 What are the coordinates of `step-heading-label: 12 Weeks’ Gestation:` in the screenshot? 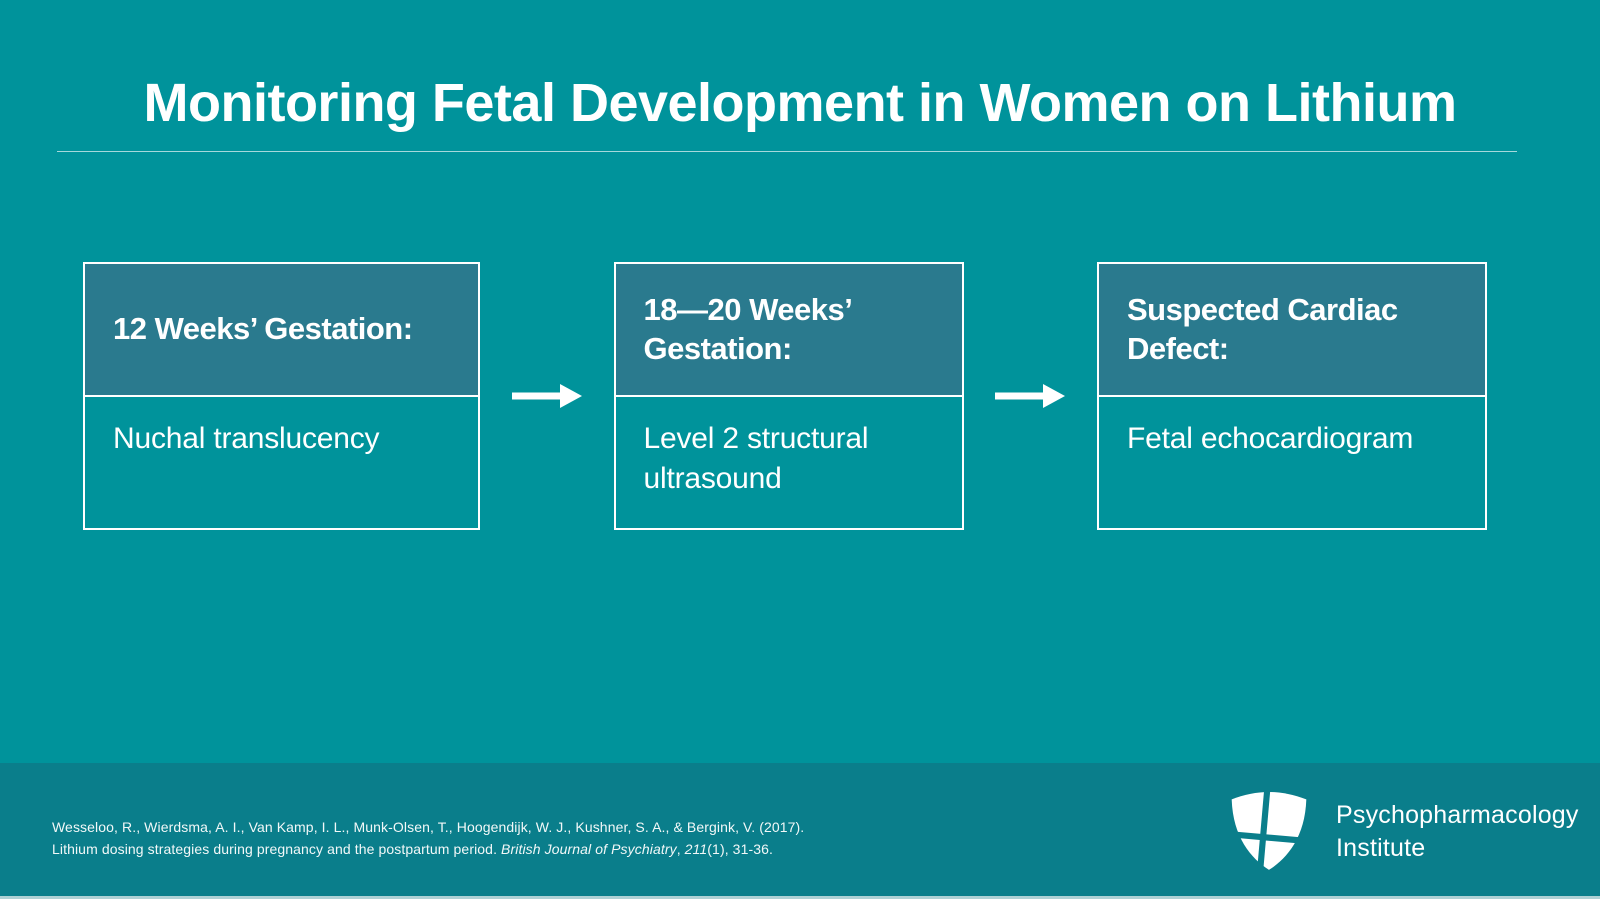 It's located at (263, 329).